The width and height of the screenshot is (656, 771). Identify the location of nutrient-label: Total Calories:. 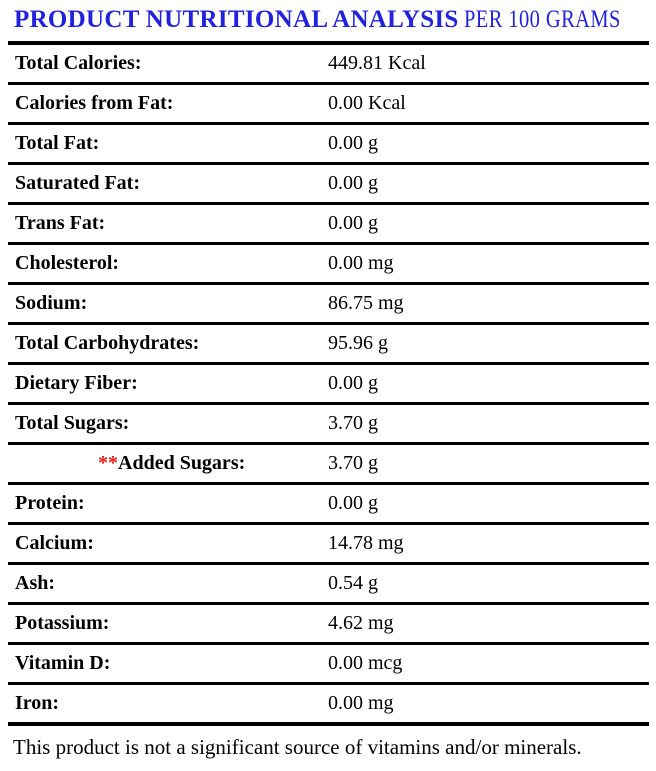
(168, 63).